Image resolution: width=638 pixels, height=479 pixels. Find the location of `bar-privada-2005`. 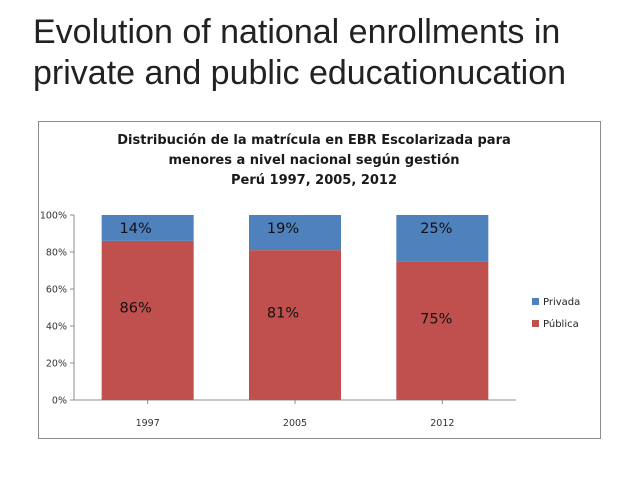

bar-privada-2005 is located at coordinates (295, 233).